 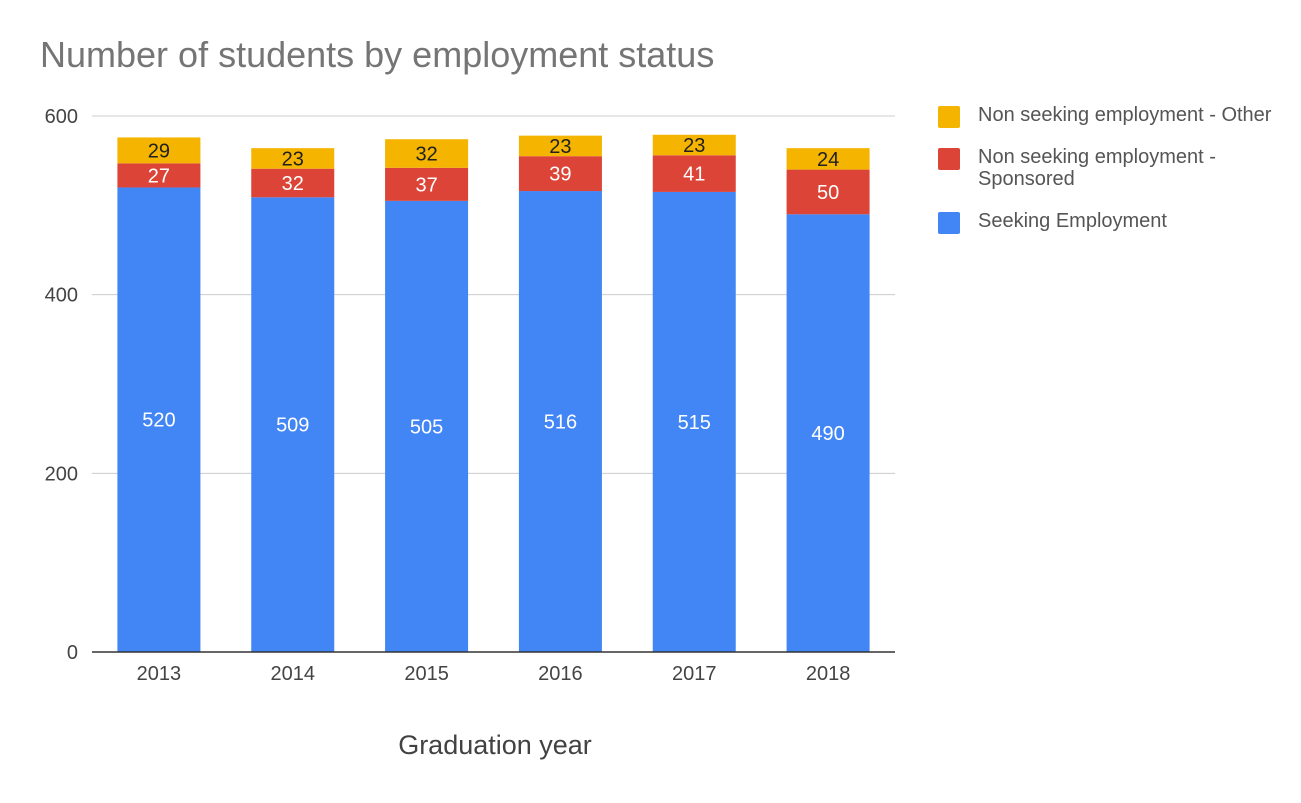 I want to click on legend-label-sponsored: Non seeking employment - Sponsored, so click(x=1097, y=168).